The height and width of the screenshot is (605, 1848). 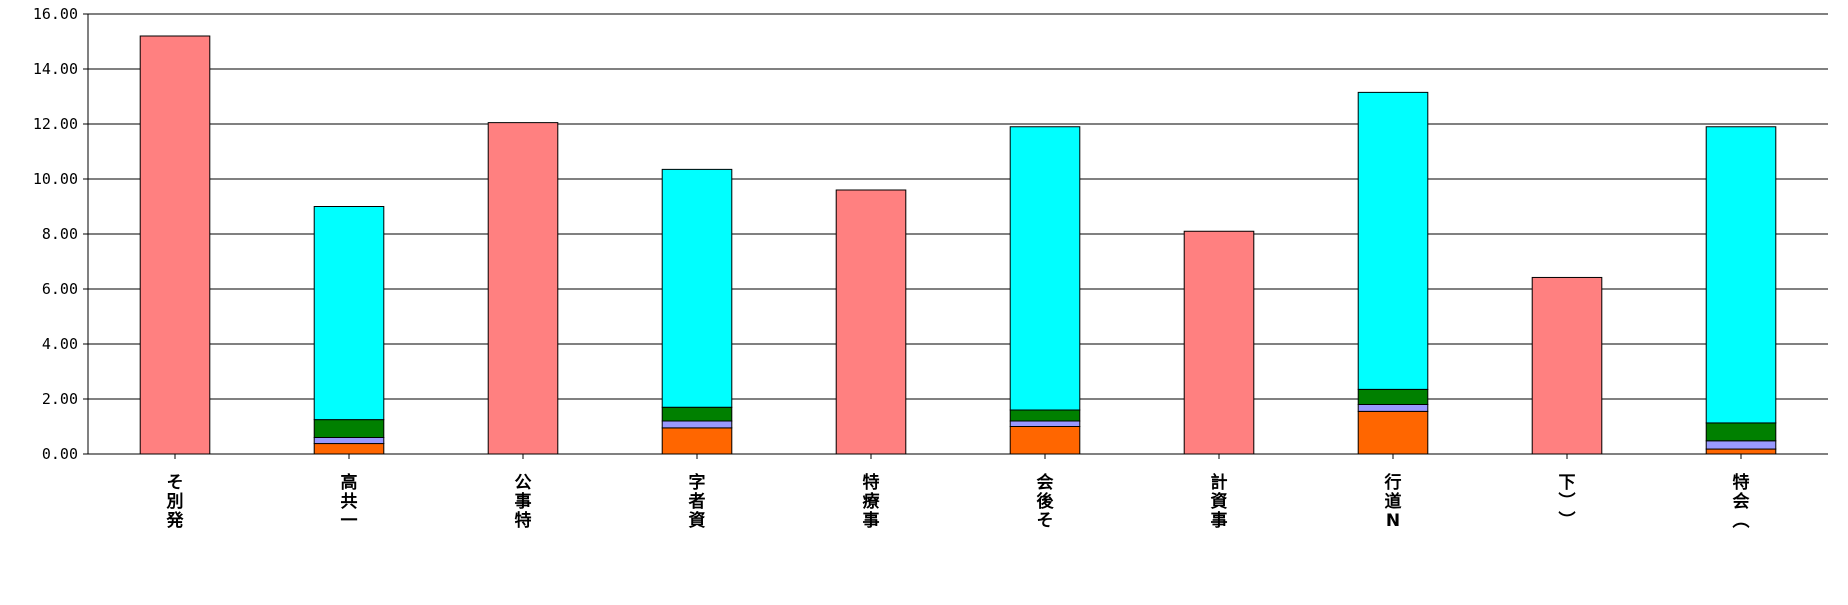 I want to click on x-tick-label: 会後そ, so click(x=1046, y=501).